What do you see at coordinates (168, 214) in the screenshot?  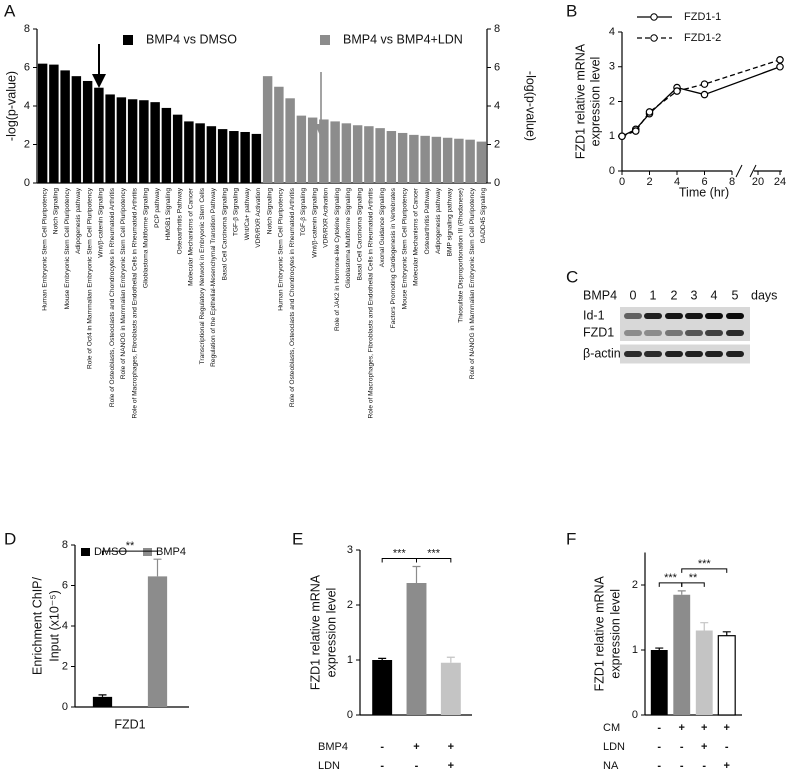 I see `x-tick-label: HMGB1 Signaling` at bounding box center [168, 214].